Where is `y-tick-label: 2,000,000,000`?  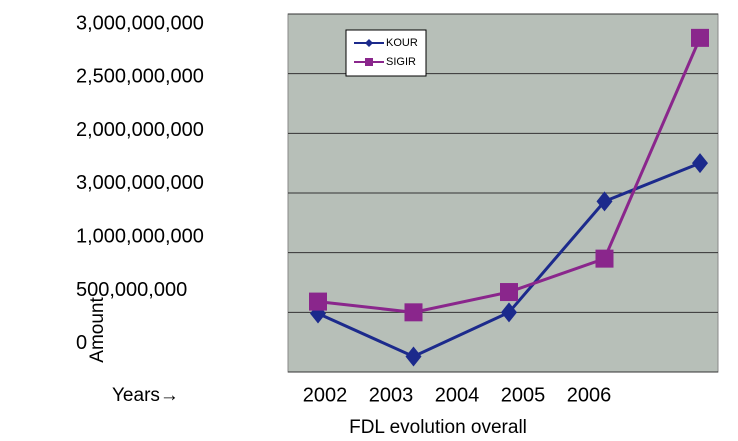 y-tick-label: 2,000,000,000 is located at coordinates (140, 130).